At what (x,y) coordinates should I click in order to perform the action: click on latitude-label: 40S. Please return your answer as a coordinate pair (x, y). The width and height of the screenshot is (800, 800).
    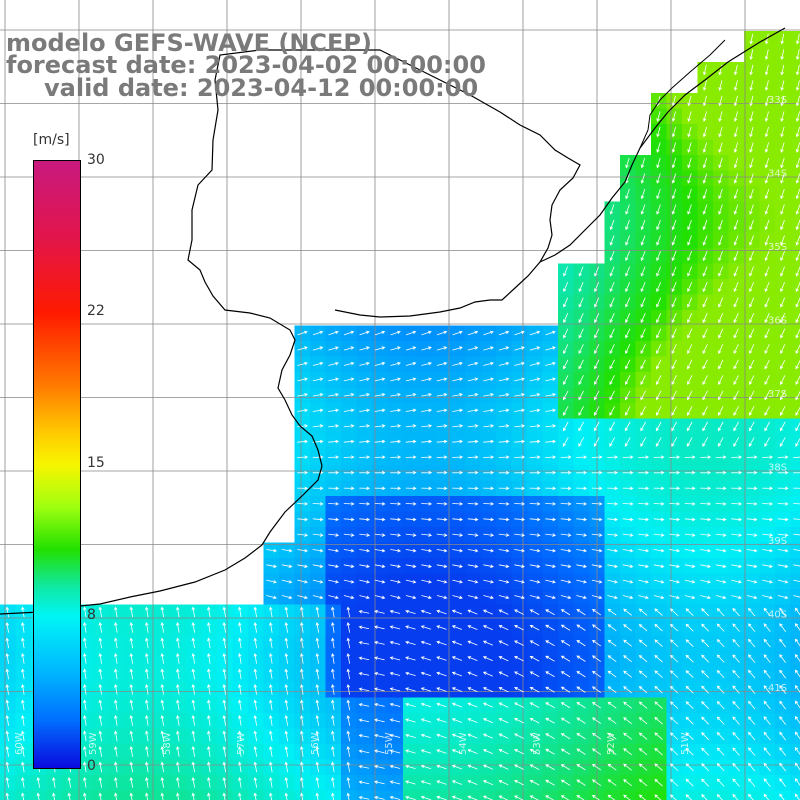
    Looking at the image, I should click on (777, 615).